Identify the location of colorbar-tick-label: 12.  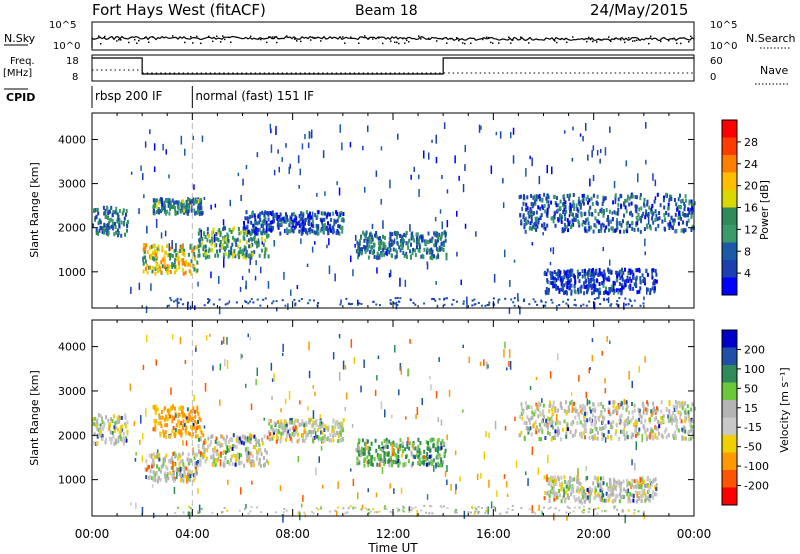
(751, 229).